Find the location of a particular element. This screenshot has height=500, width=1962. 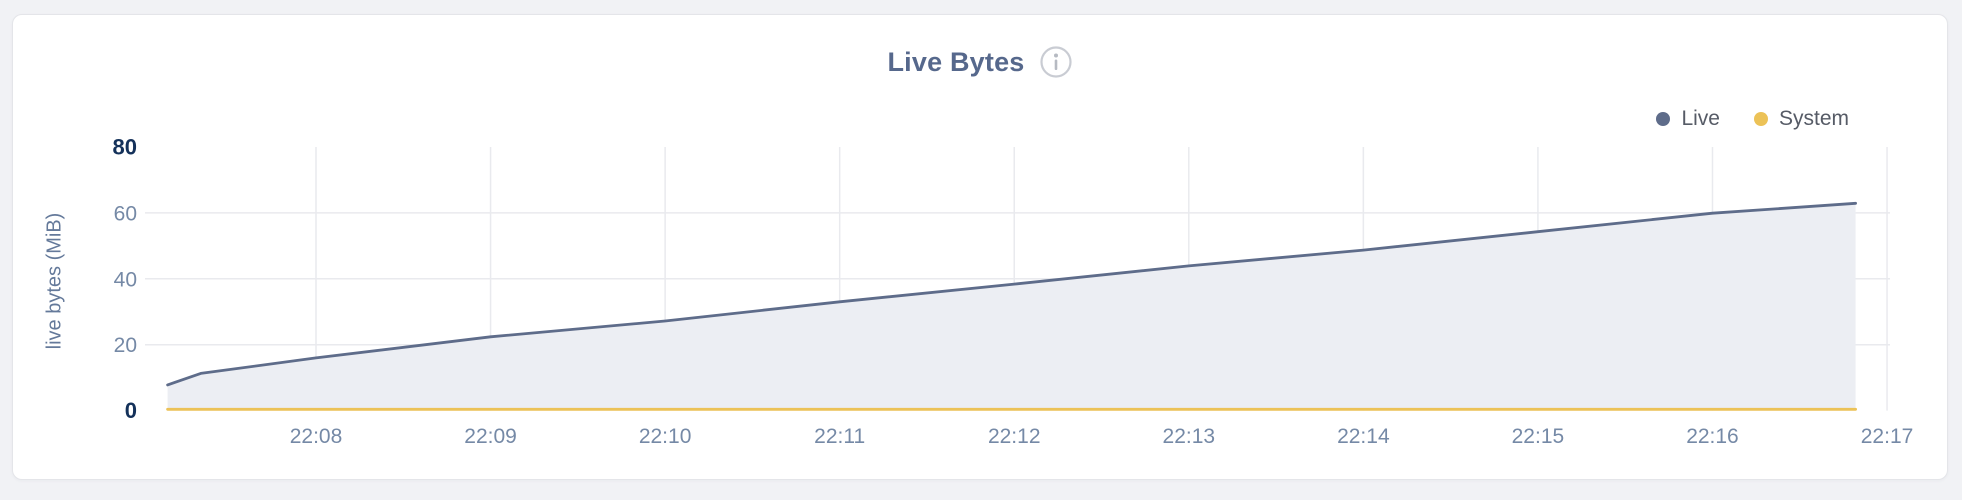

y-tick-label: 20 is located at coordinates (125, 345).